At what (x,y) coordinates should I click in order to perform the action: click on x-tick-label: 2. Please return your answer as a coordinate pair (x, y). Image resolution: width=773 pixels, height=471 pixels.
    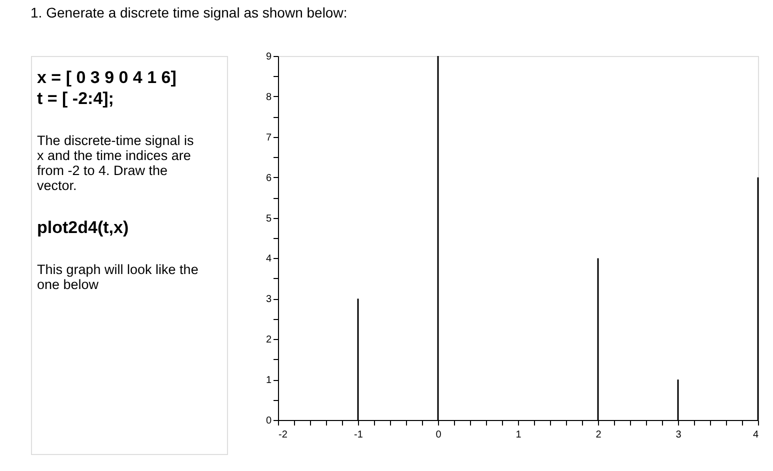
    Looking at the image, I should click on (599, 435).